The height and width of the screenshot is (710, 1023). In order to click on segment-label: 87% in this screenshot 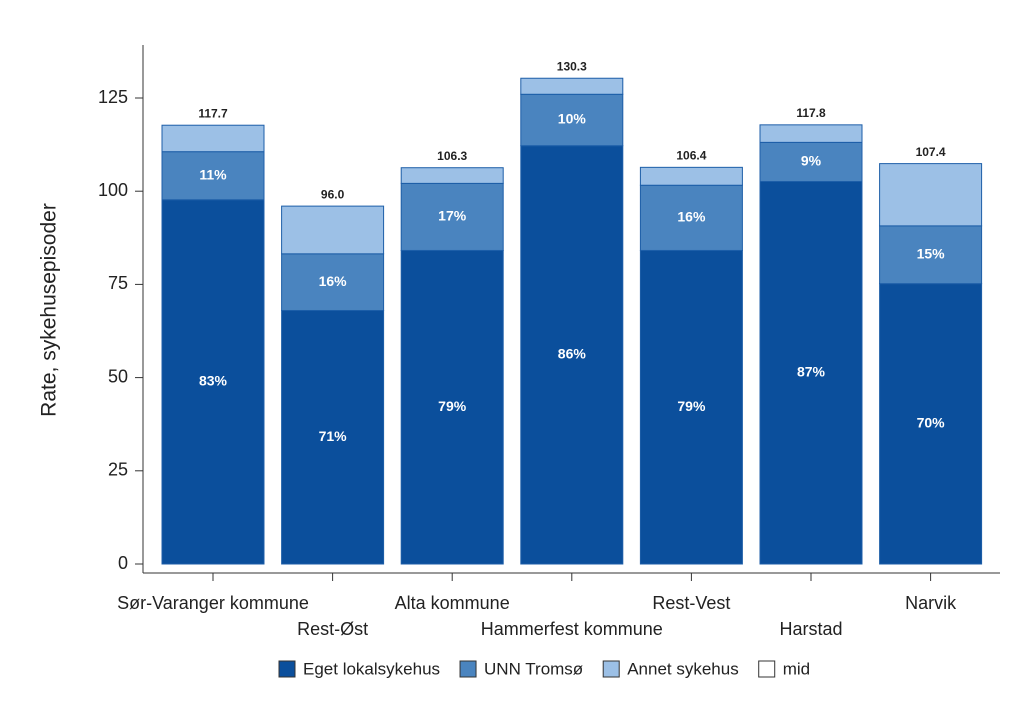, I will do `click(811, 371)`.